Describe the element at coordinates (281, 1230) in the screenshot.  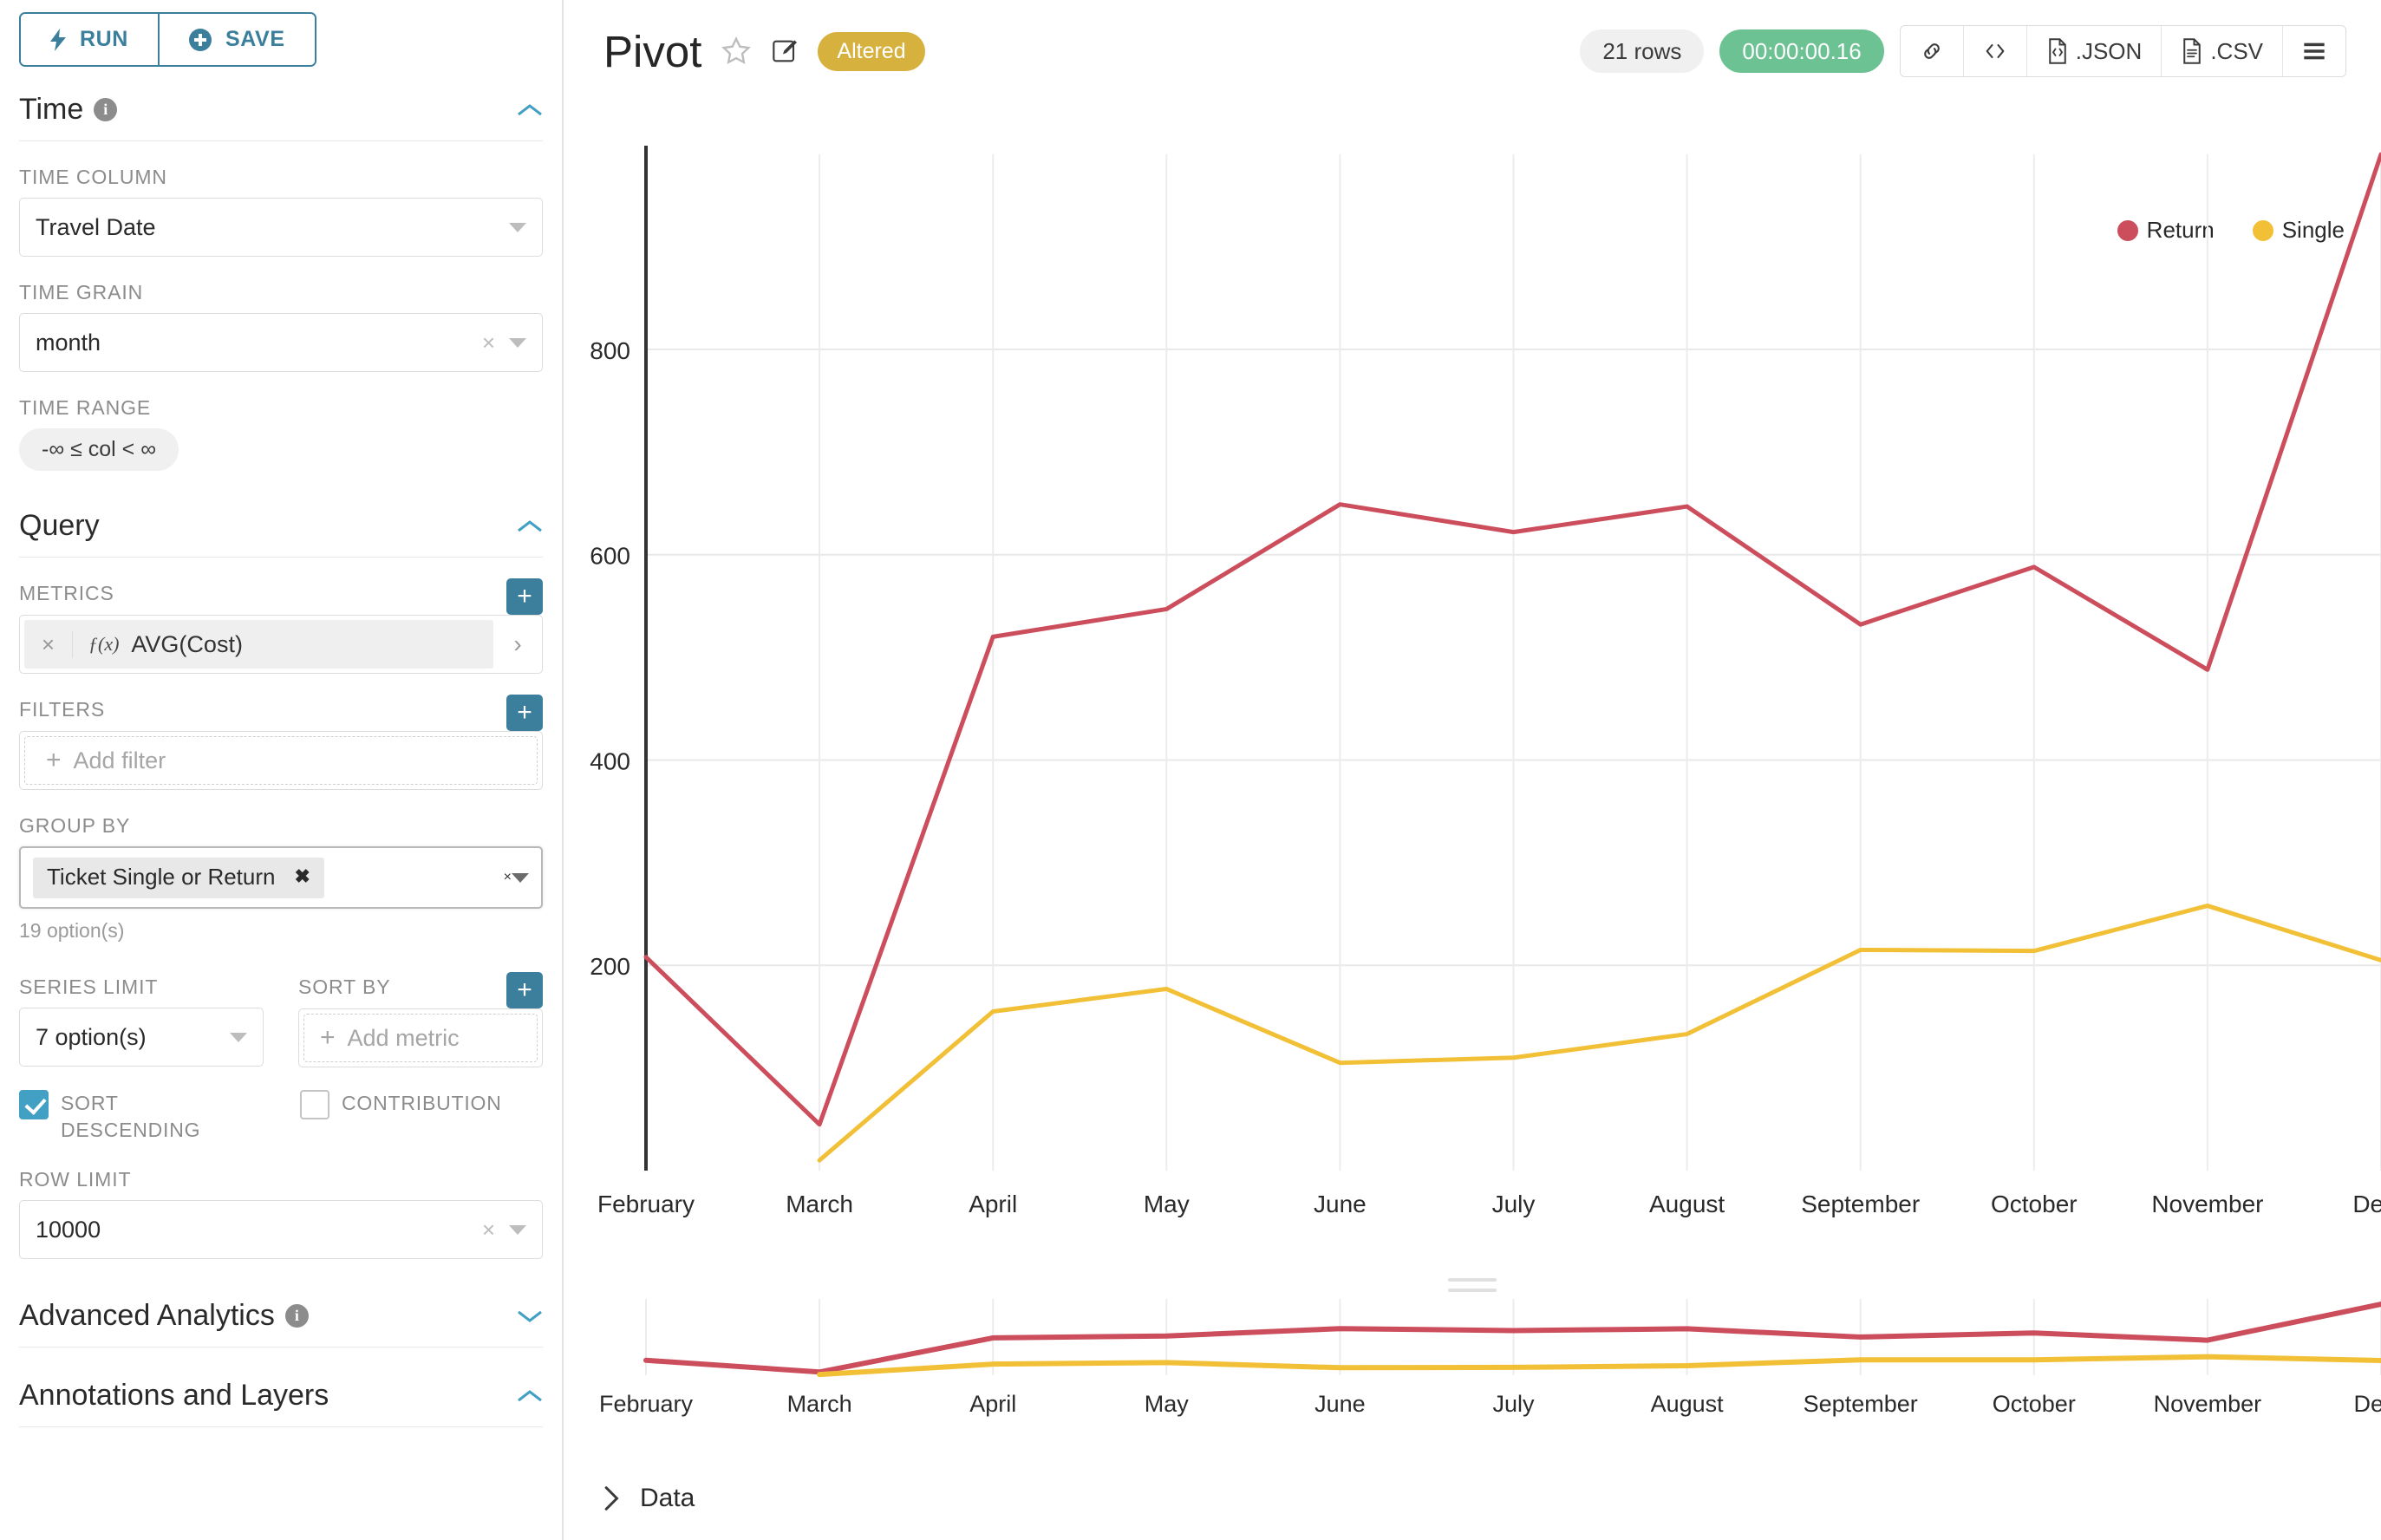
I see `row-limit-select: 10000 ×` at that location.